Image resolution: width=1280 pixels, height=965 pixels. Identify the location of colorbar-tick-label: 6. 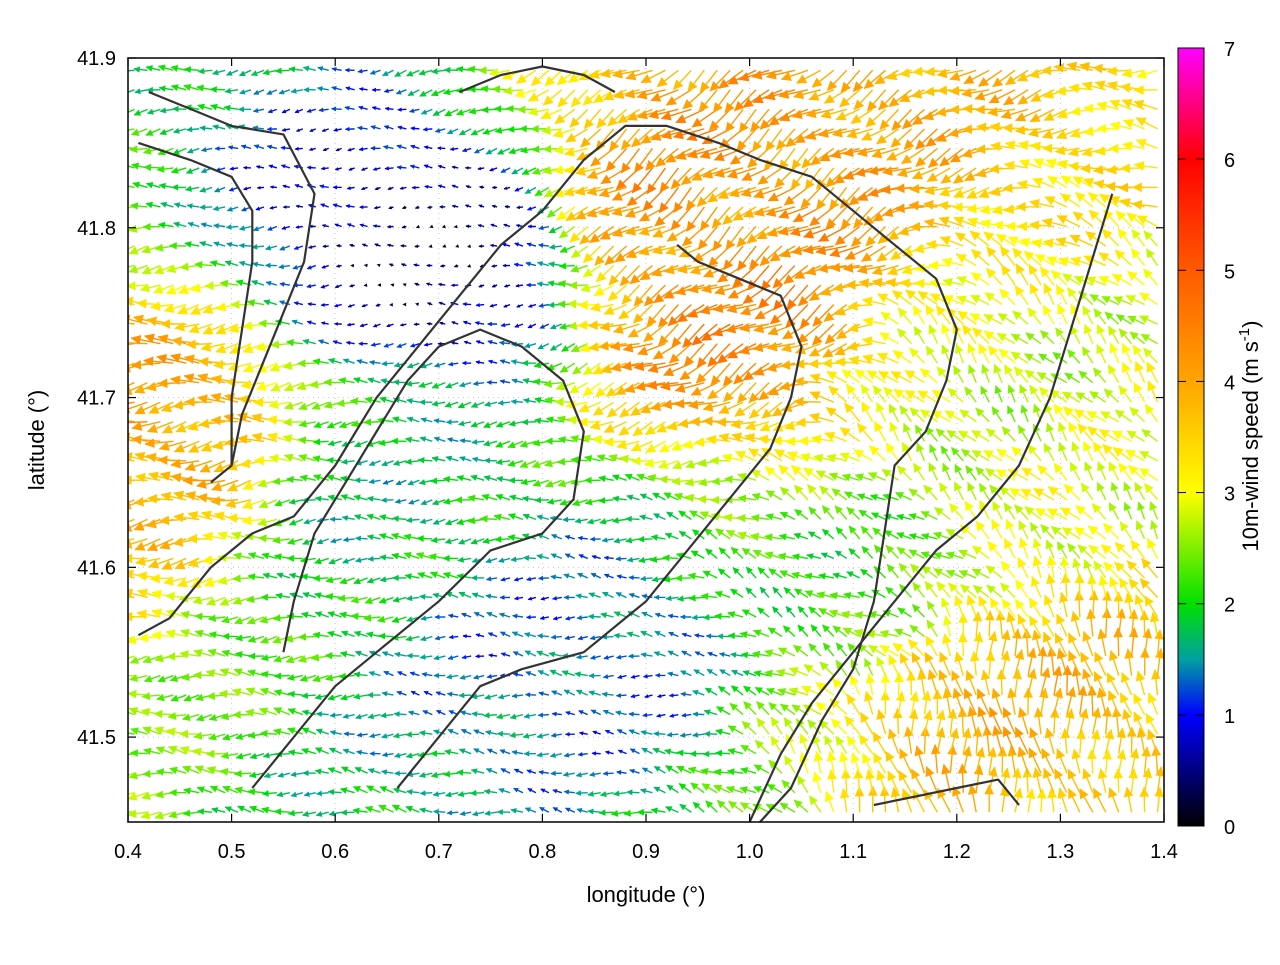
(1229, 161).